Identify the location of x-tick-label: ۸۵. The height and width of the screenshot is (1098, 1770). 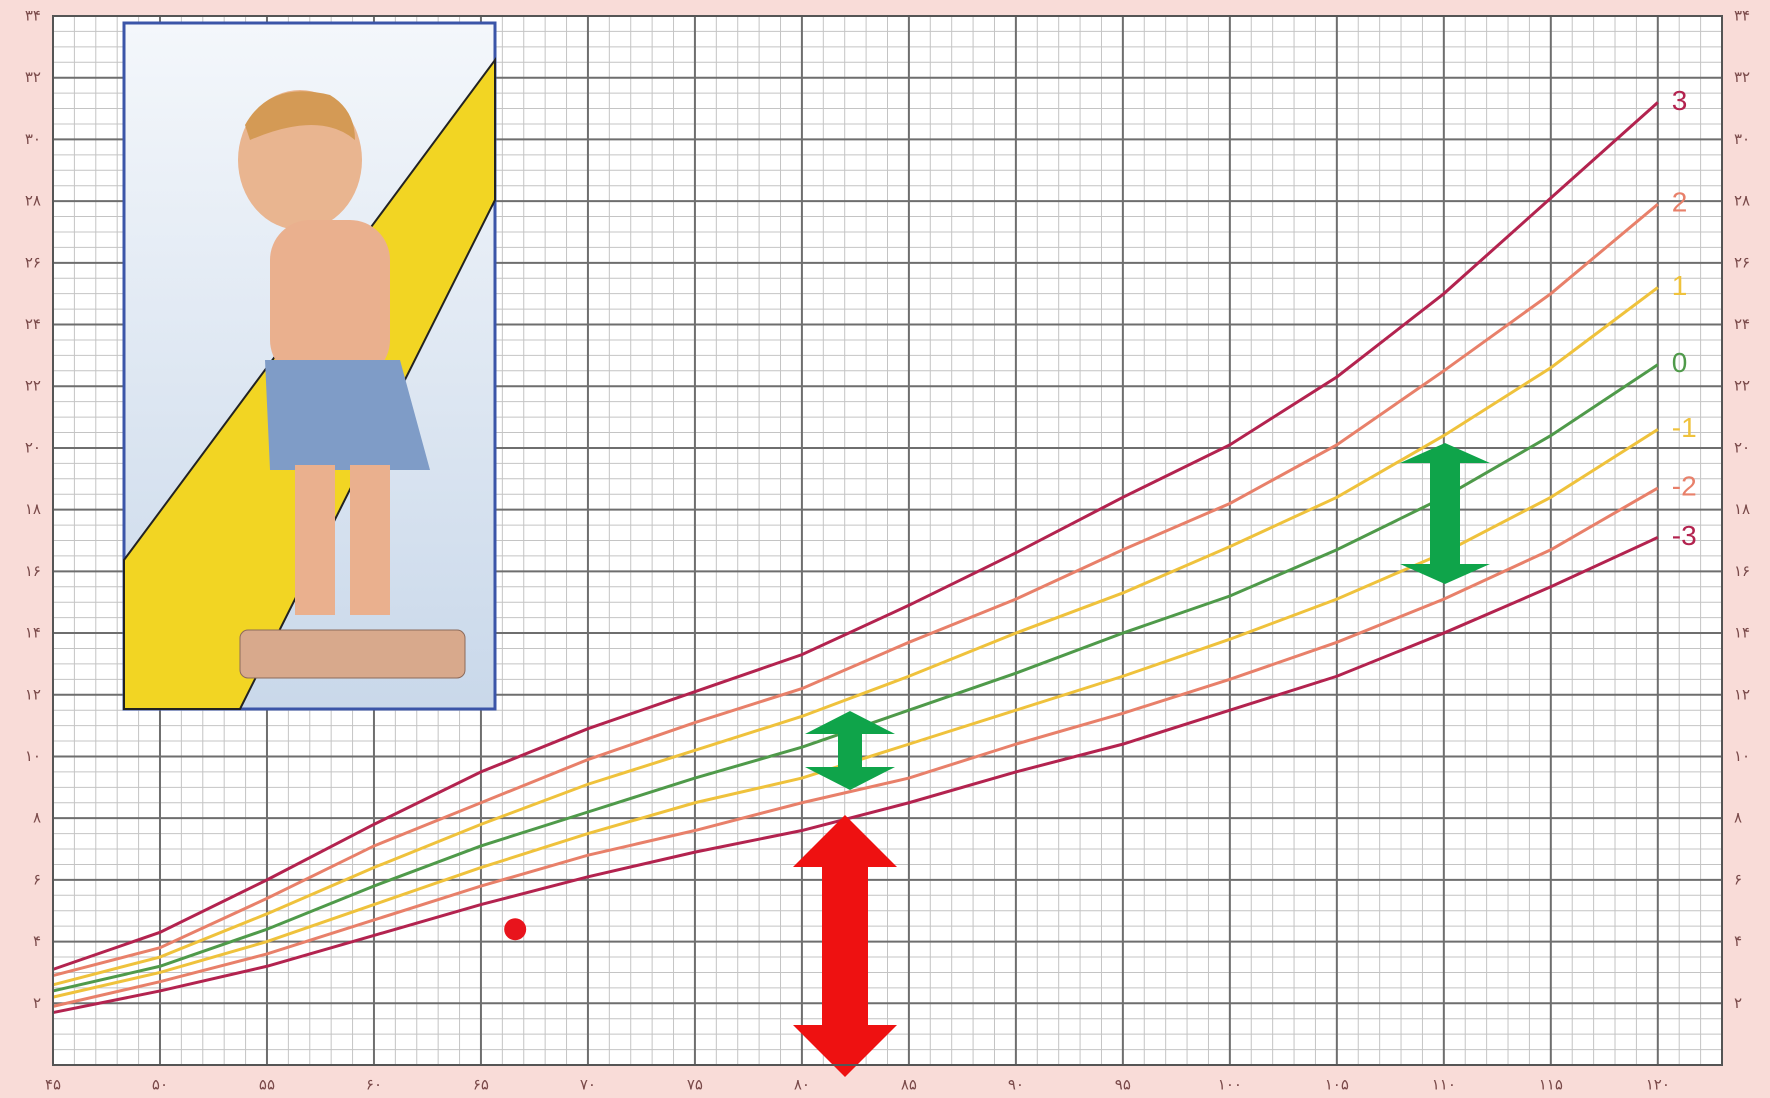
(909, 1085).